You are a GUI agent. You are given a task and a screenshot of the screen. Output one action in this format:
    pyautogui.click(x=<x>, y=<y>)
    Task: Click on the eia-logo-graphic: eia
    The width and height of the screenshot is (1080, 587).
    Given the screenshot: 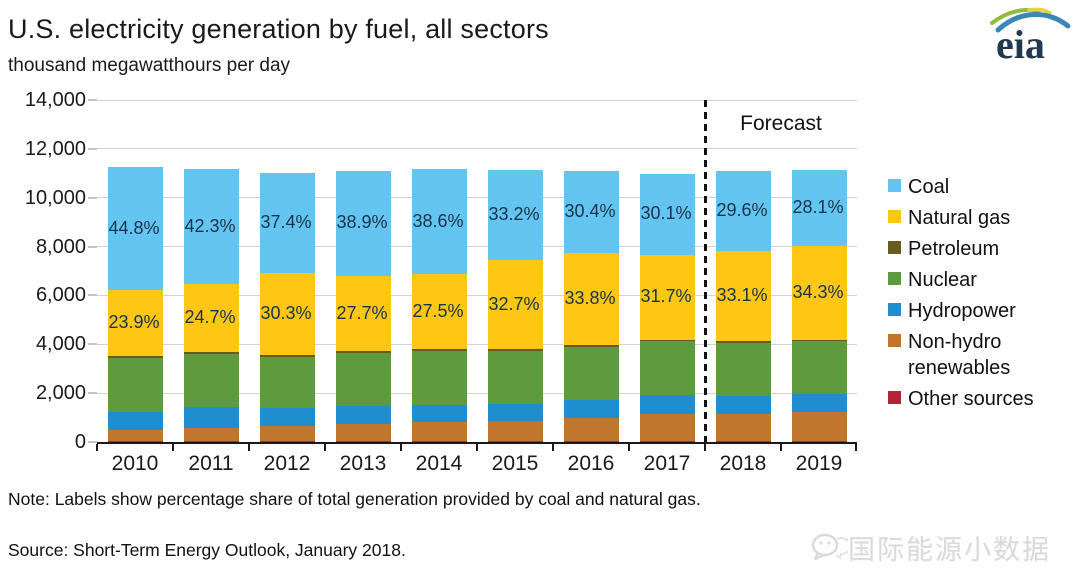 What is the action you would take?
    pyautogui.click(x=1030, y=37)
    